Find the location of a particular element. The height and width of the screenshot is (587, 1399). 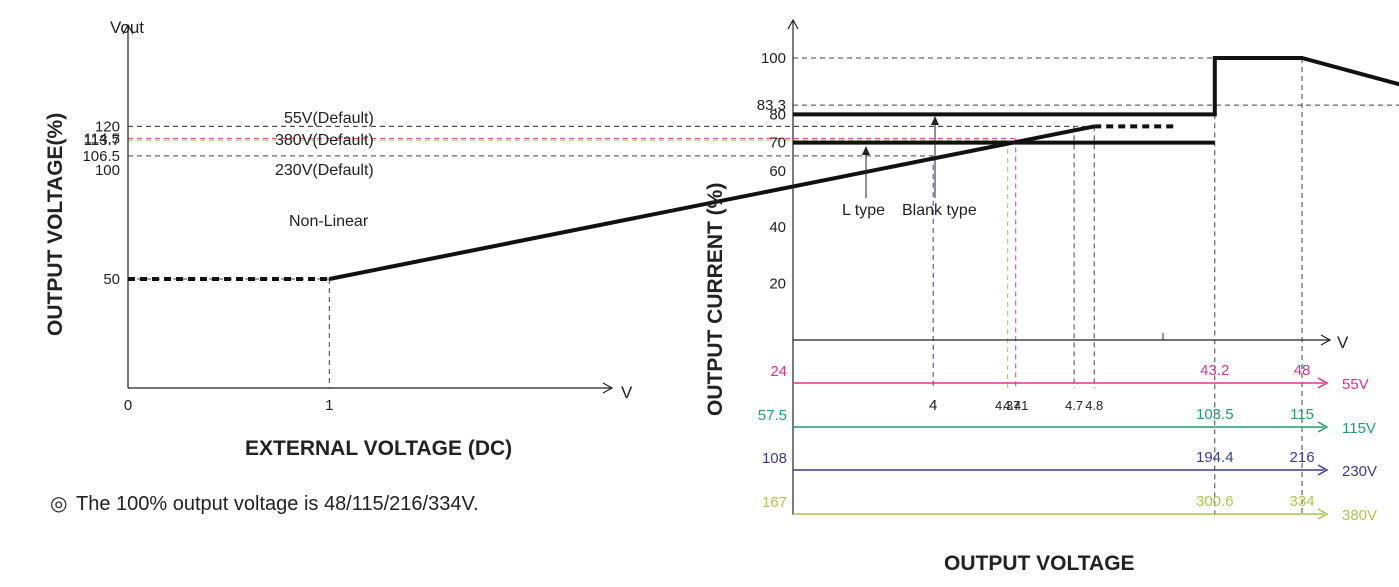

label-non-linear: Non-Linear is located at coordinates (329, 221).